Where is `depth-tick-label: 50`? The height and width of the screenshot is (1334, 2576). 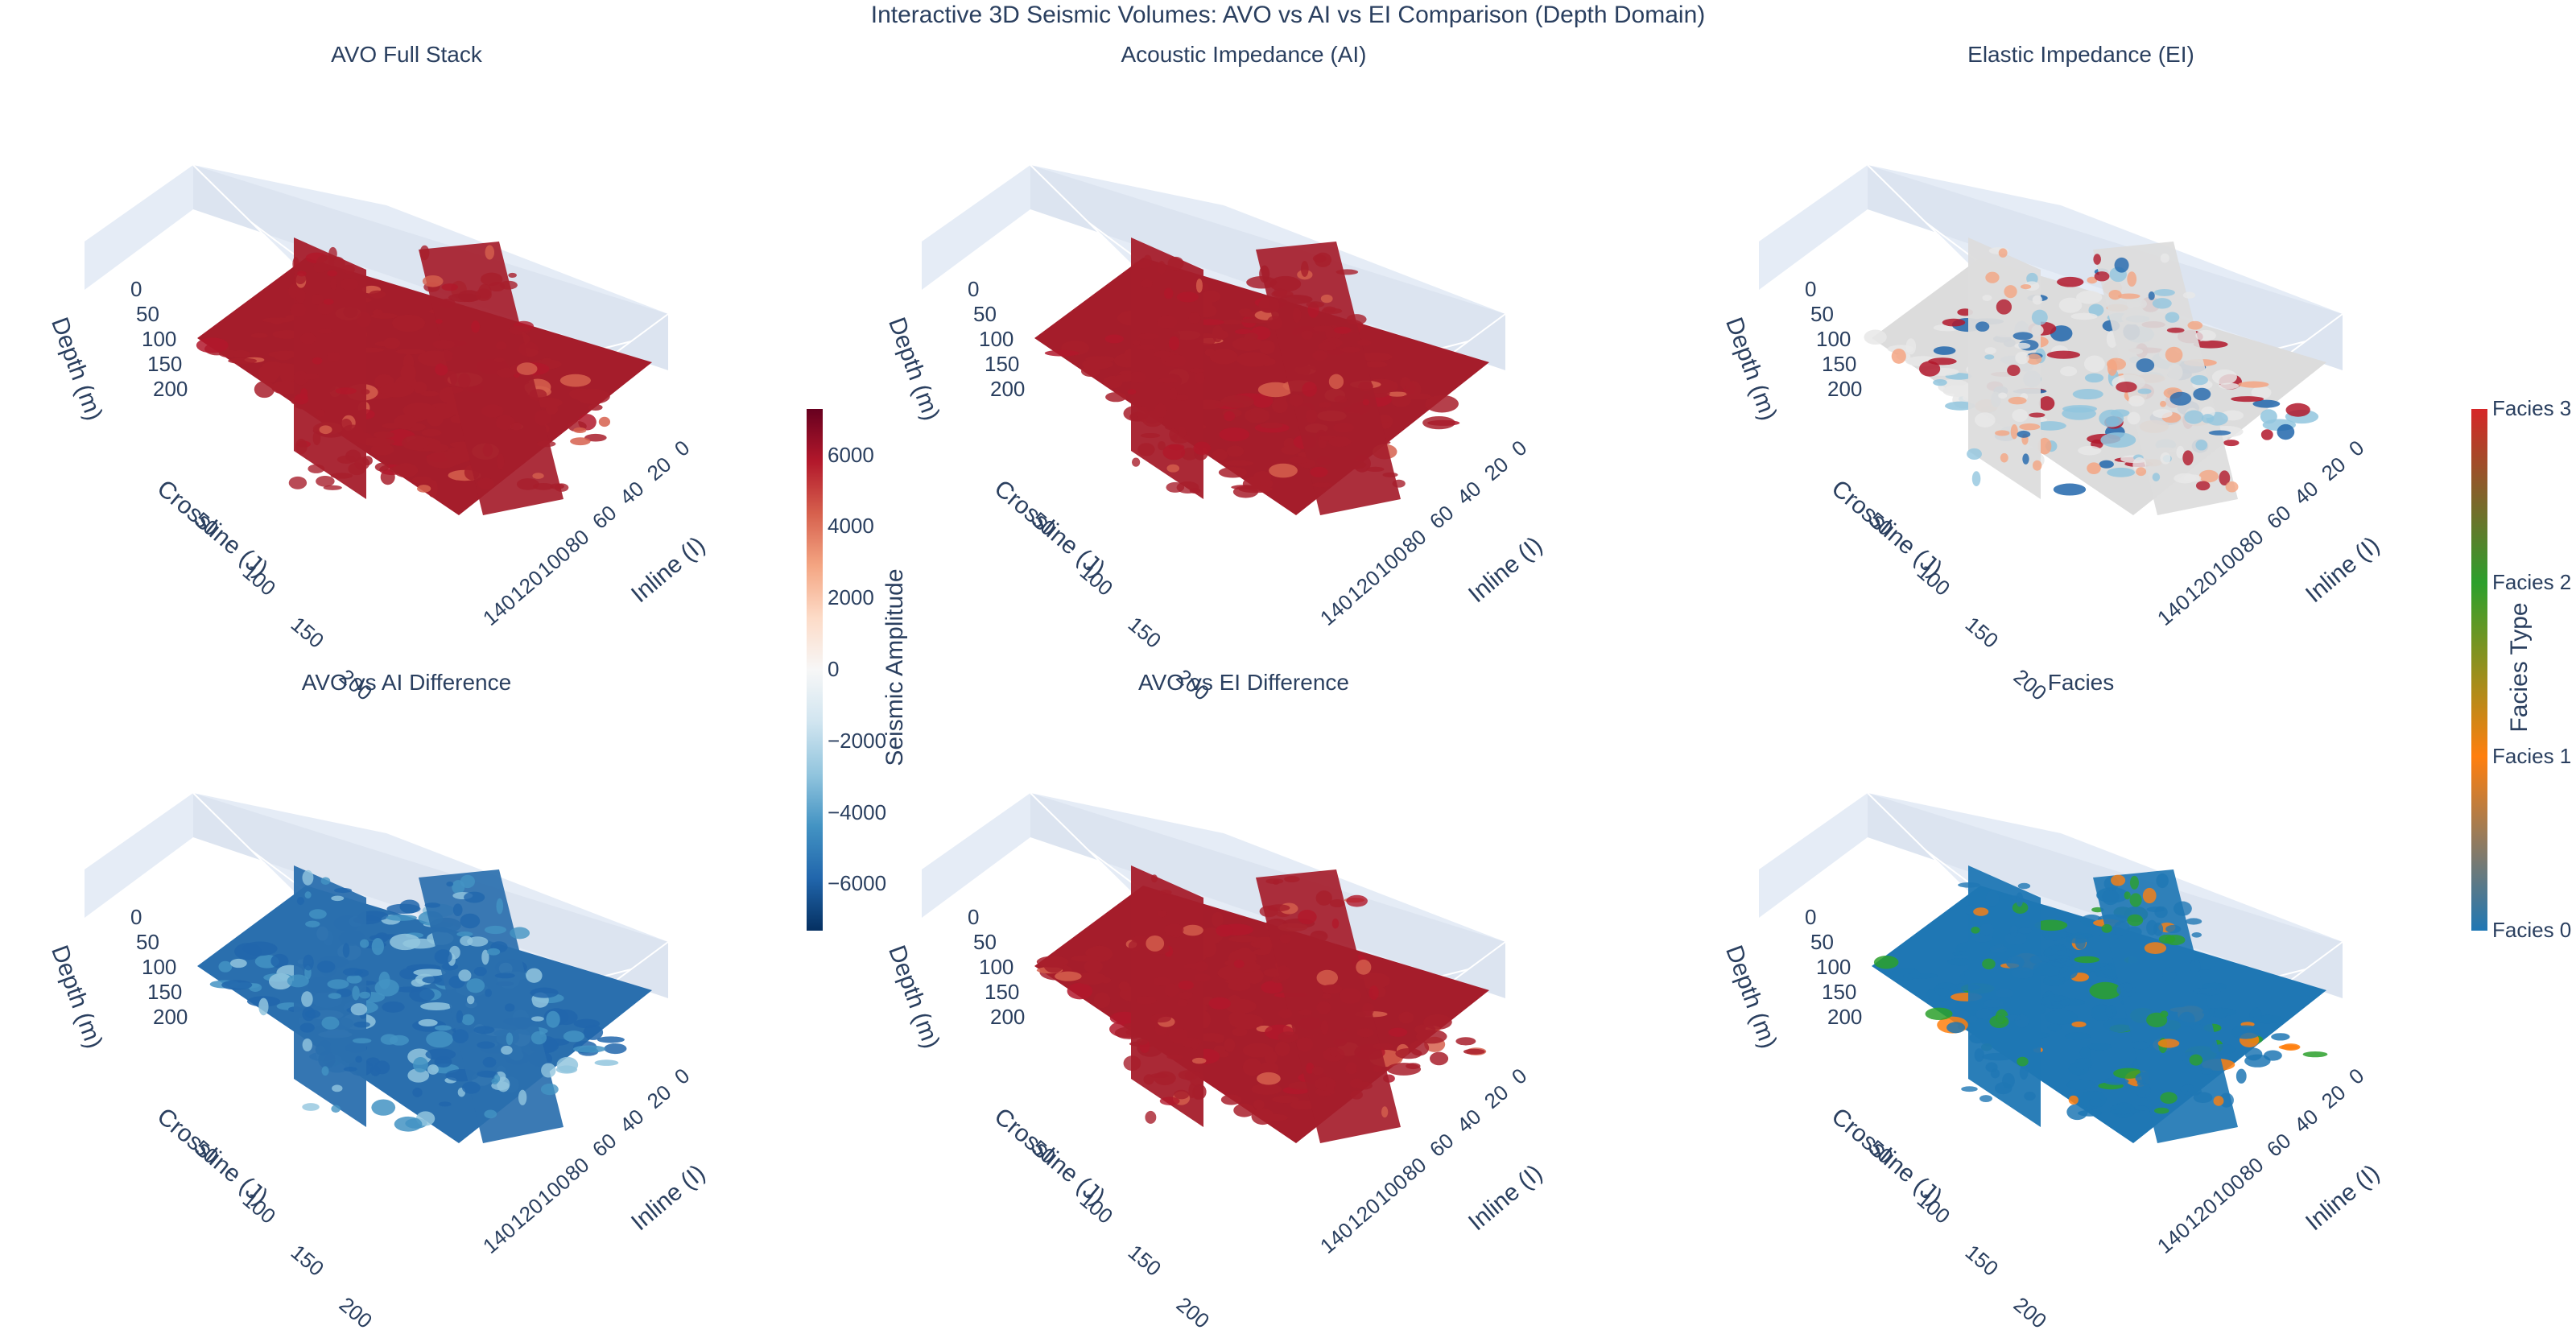 depth-tick-label: 50 is located at coordinates (147, 314).